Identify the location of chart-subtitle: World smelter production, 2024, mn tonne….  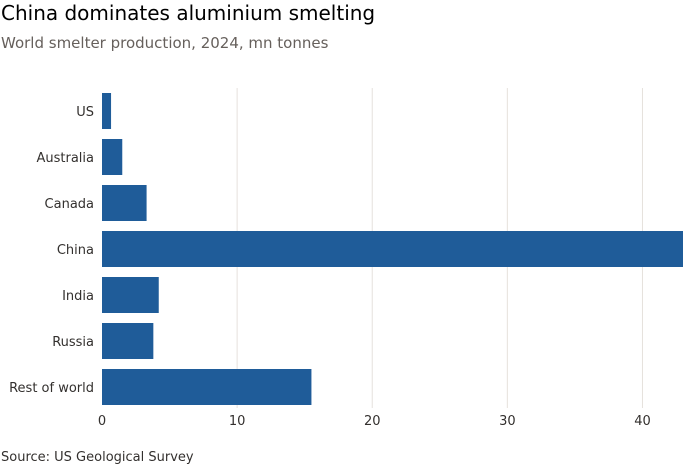
(165, 43).